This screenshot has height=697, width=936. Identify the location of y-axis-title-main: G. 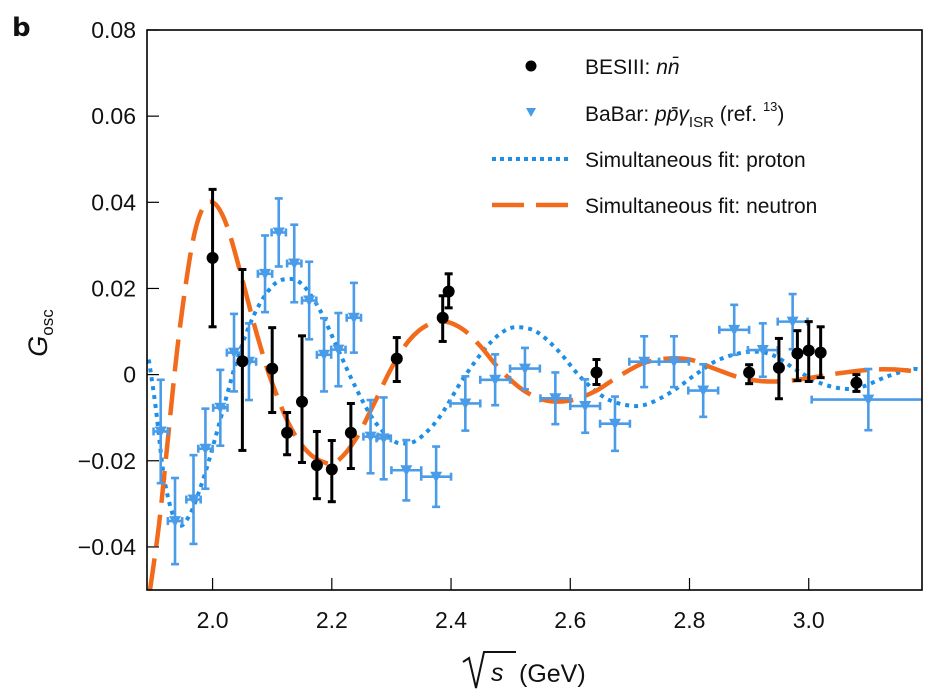
(38, 346).